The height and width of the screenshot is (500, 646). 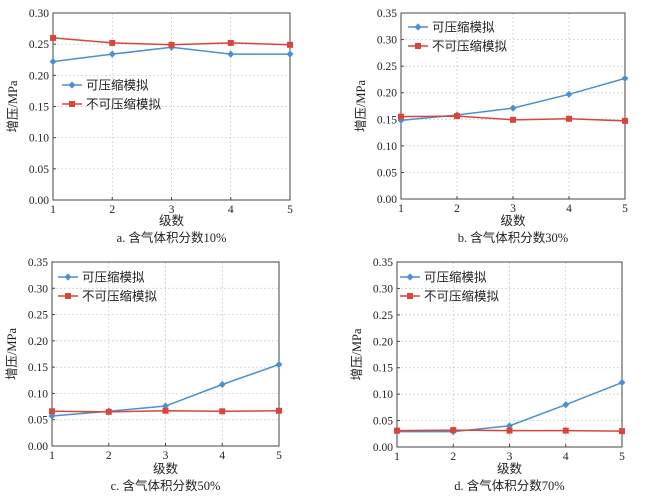 I want to click on chart-caption: a. 含气体积分数10%, so click(x=172, y=237).